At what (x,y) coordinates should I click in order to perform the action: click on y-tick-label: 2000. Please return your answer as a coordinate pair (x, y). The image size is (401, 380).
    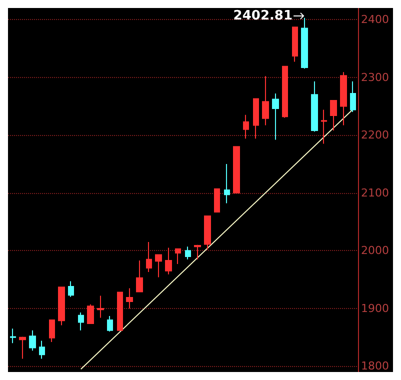
    Looking at the image, I should click on (375, 251).